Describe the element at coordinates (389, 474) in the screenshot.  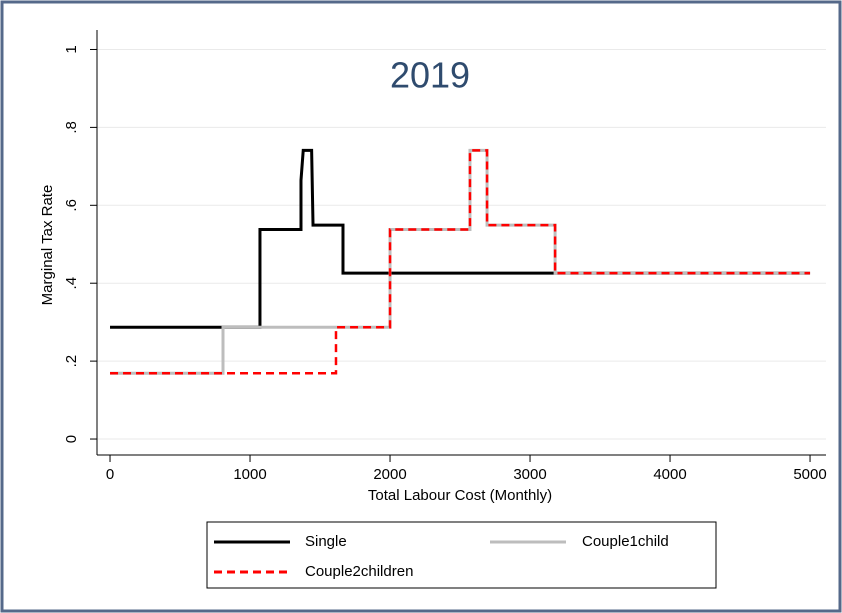
I see `x-tick-label: 2000` at that location.